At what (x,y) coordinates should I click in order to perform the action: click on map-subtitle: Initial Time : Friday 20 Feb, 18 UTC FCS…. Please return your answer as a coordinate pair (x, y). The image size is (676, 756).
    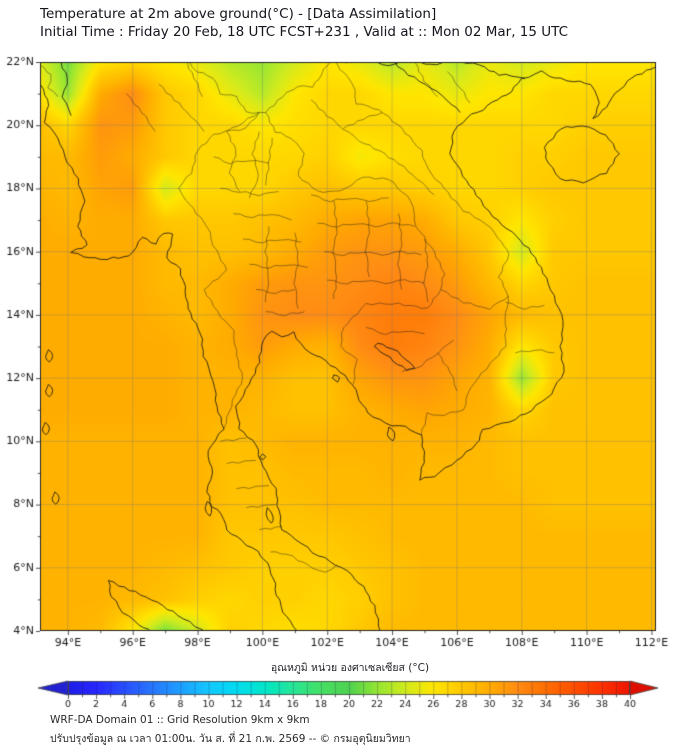
    Looking at the image, I should click on (304, 32).